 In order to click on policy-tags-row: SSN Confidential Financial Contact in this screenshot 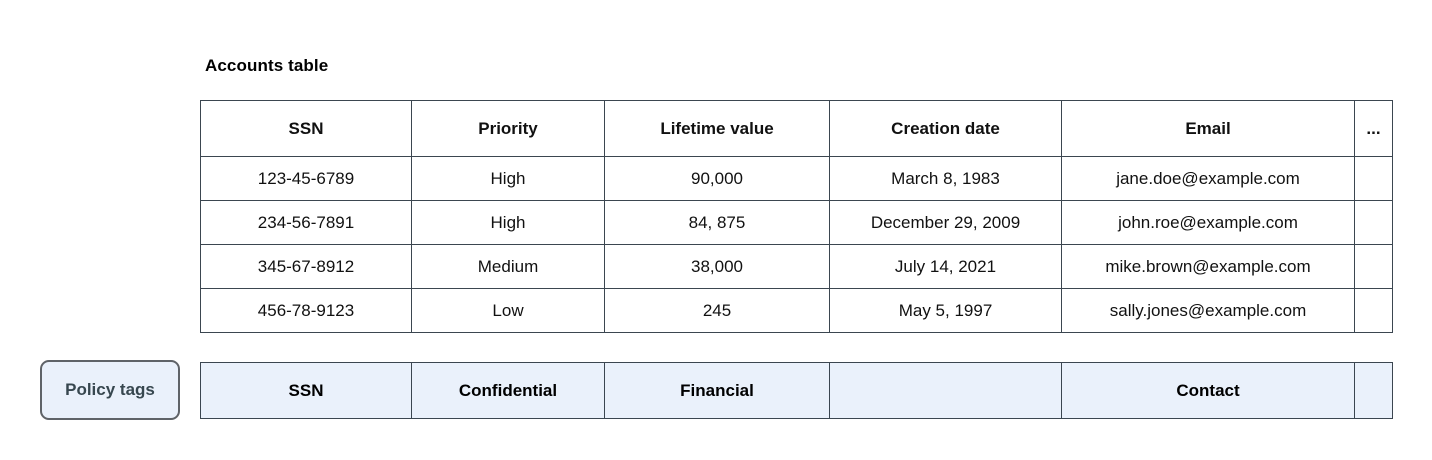, I will do `click(796, 390)`.